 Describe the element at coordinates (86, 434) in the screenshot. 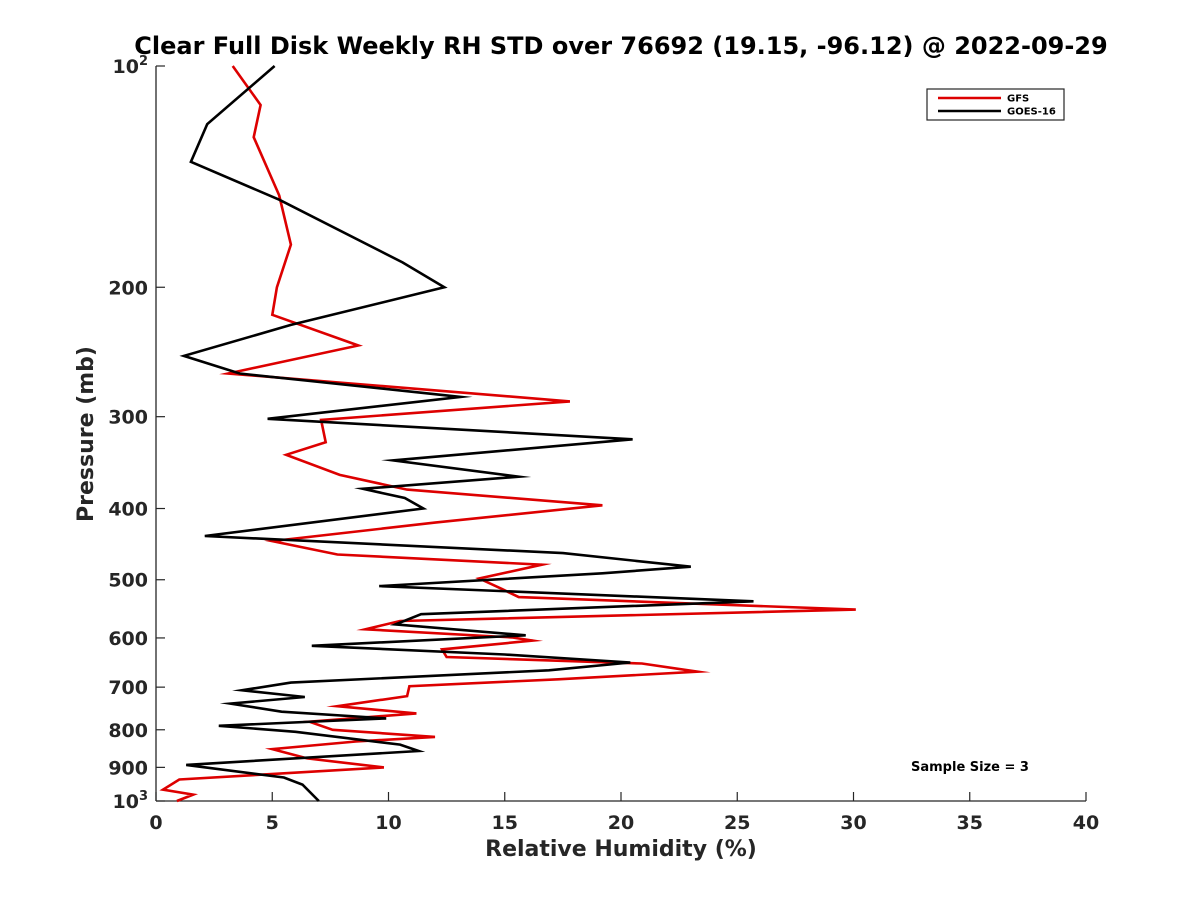

I see `y-axis-label: Pressure (mb)` at that location.